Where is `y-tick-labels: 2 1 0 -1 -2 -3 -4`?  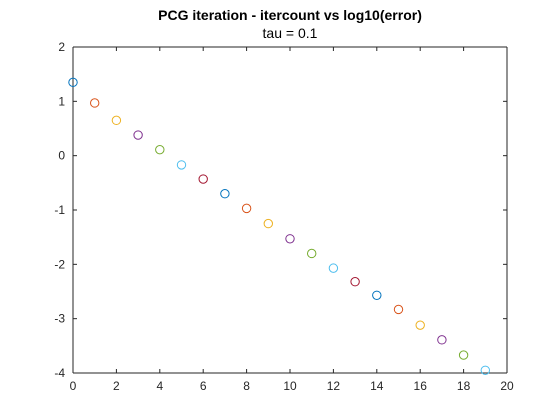 y-tick-labels: 2 1 0 -1 -2 -3 -4 is located at coordinates (59, 210).